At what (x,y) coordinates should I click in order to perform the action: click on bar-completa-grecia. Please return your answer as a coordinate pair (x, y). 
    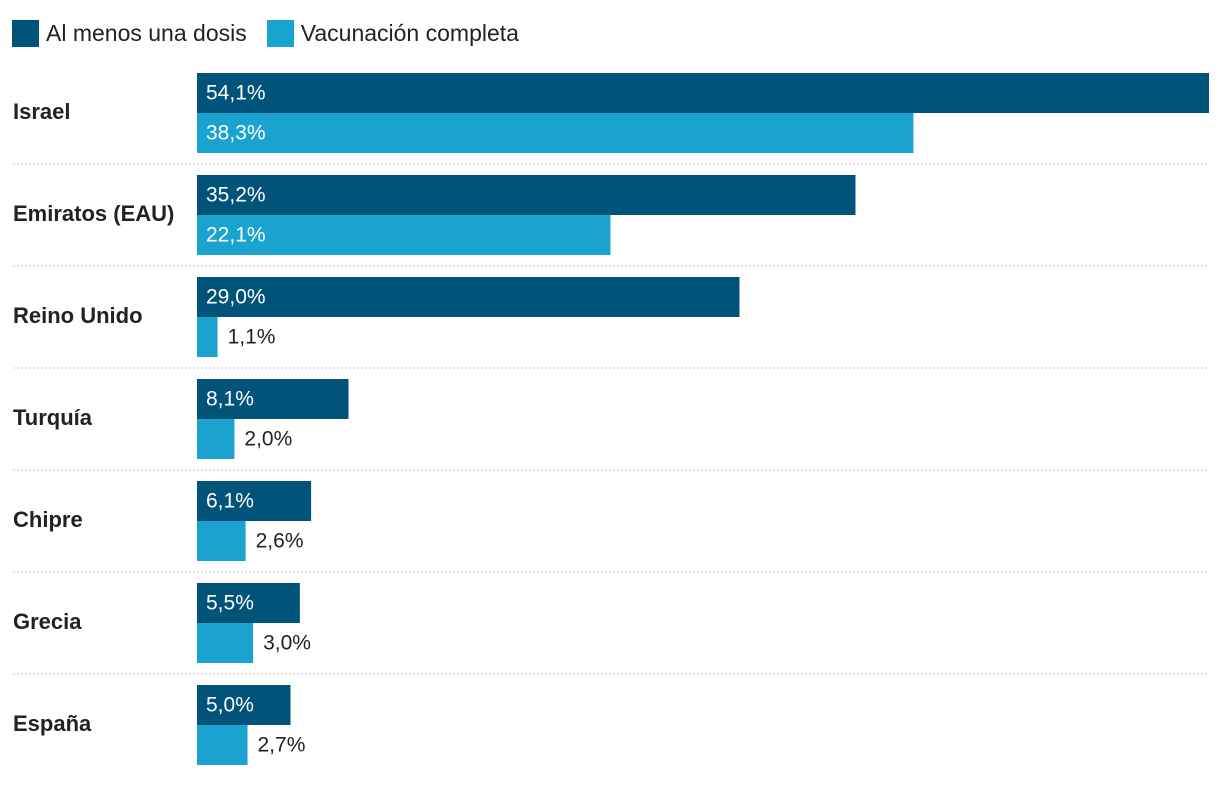
    Looking at the image, I should click on (225, 643).